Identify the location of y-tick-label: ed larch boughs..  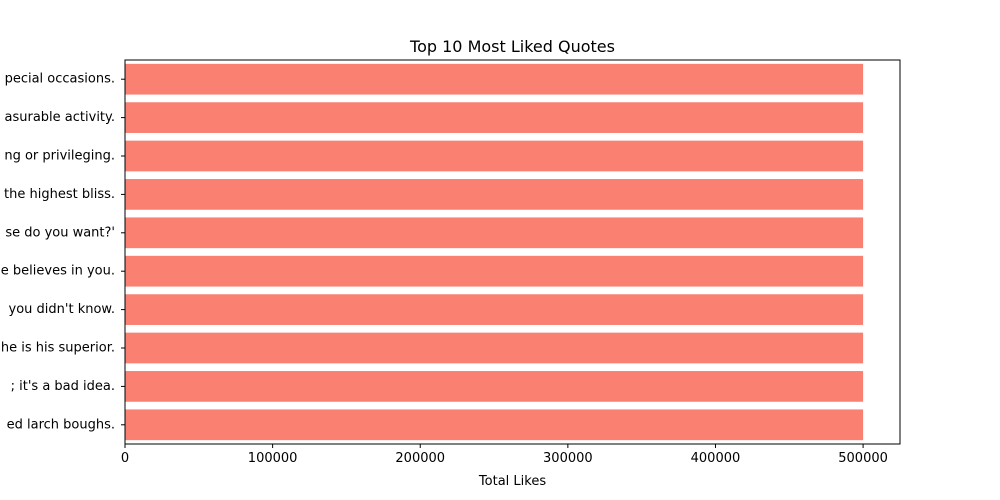
(61, 424).